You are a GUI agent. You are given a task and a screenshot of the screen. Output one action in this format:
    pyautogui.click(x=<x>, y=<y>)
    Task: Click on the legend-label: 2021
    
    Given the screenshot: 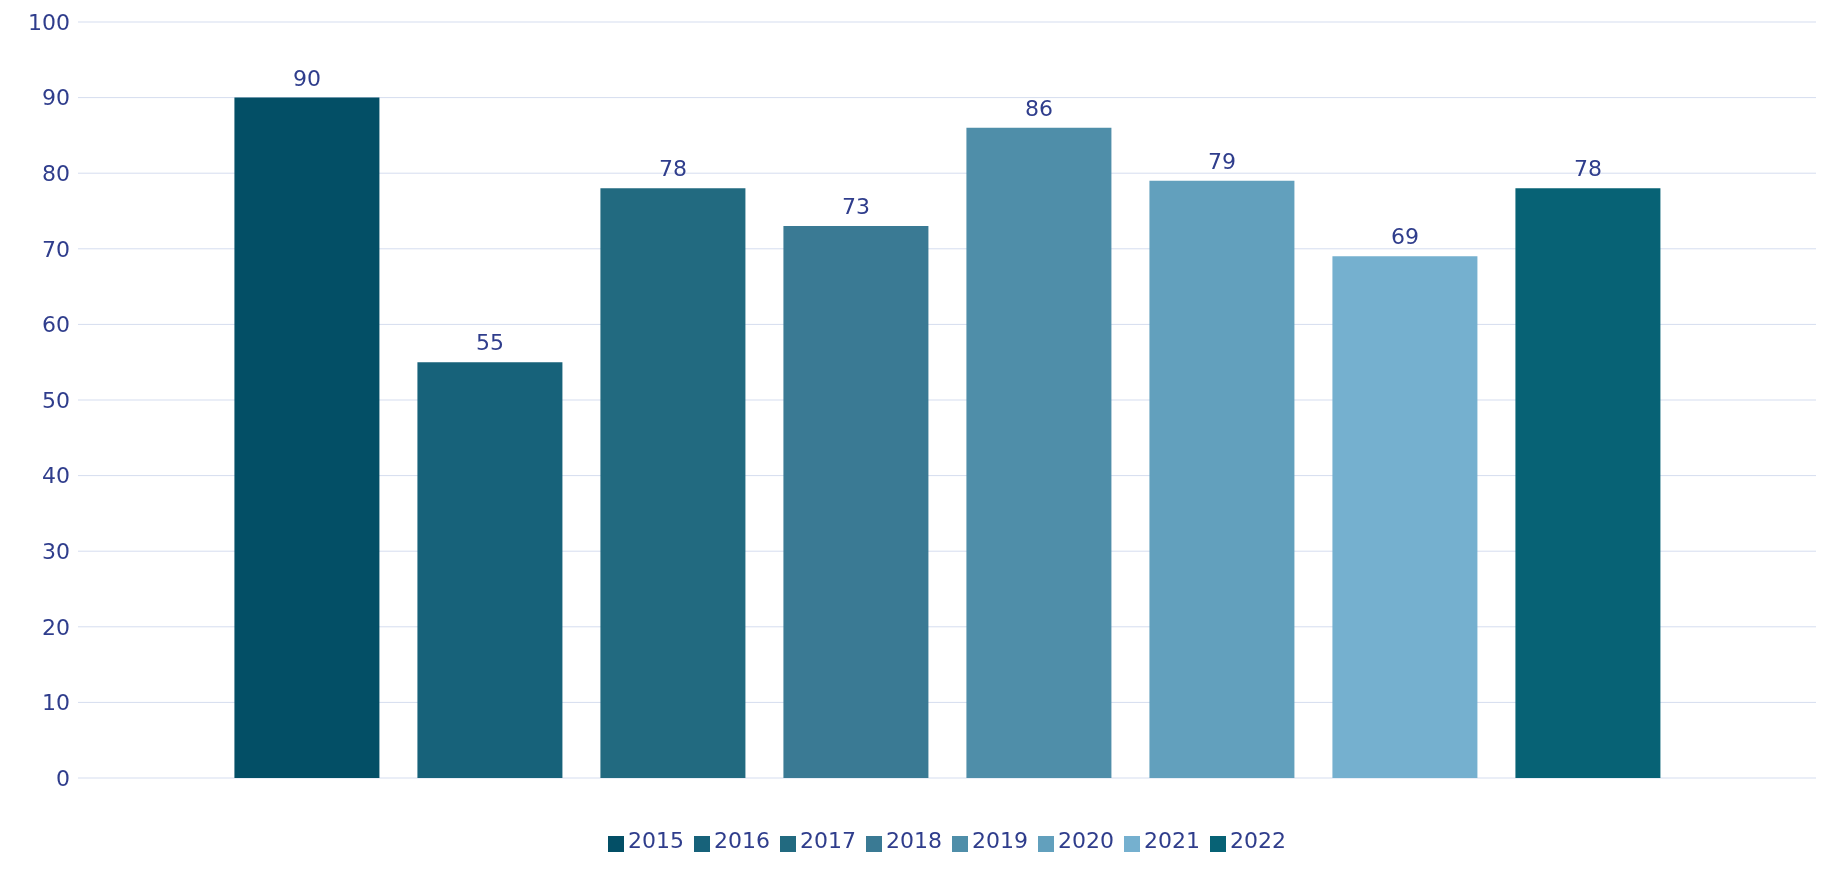 What is the action you would take?
    pyautogui.click(x=1172, y=840)
    